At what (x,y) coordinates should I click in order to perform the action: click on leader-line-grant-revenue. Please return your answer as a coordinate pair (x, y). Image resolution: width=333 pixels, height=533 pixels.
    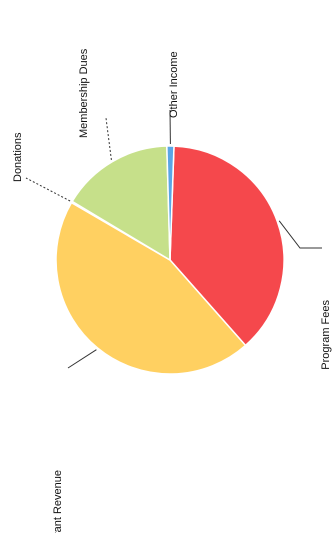
    Looking at the image, I should click on (82, 359).